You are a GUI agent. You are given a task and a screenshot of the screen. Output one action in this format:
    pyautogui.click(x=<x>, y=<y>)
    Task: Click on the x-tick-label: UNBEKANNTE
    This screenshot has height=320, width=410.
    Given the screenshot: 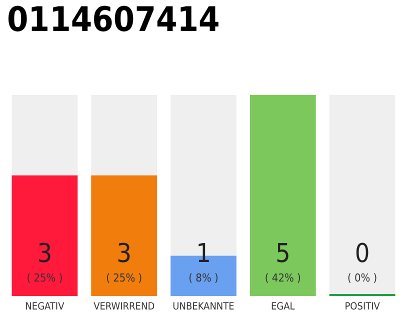 What is the action you would take?
    pyautogui.click(x=203, y=307)
    